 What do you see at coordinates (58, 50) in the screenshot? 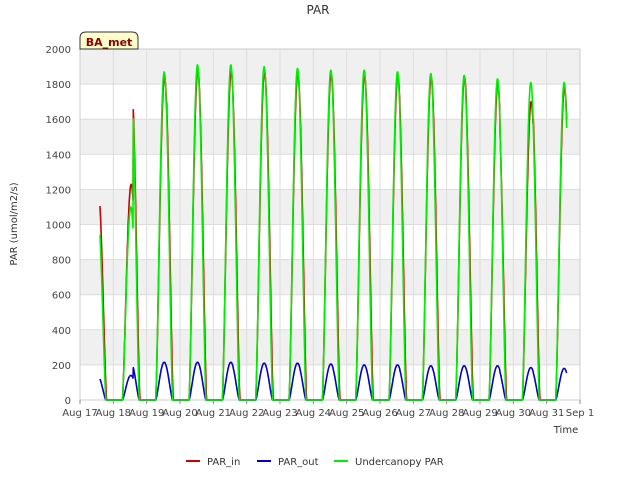
I see `y-tick-label: 2000` at bounding box center [58, 50].